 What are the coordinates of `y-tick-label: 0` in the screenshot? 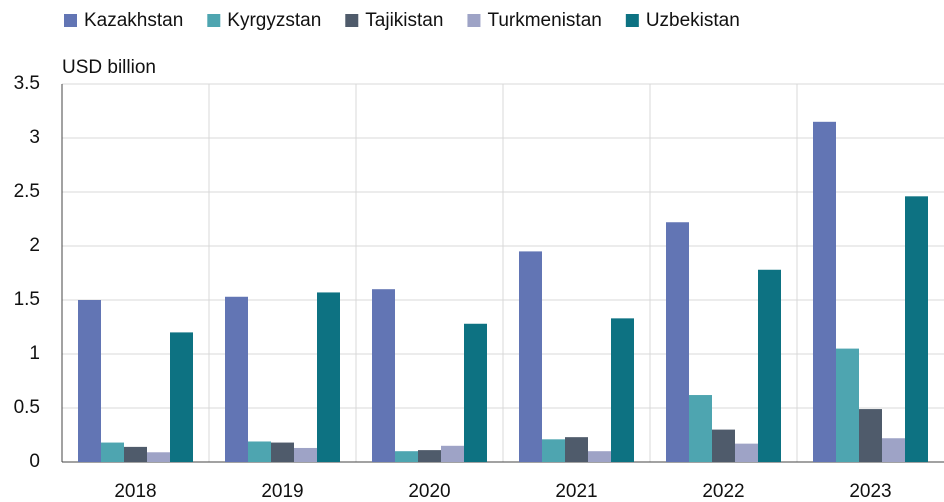 It's located at (34, 461).